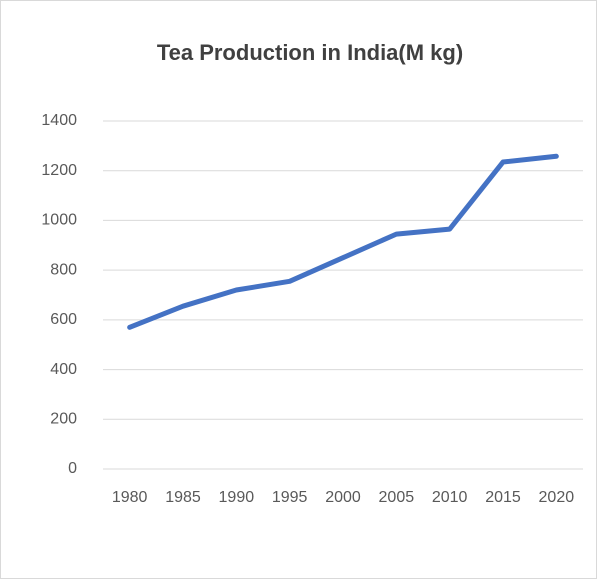 The image size is (598, 580). I want to click on y-tick-label: 400, so click(63, 369).